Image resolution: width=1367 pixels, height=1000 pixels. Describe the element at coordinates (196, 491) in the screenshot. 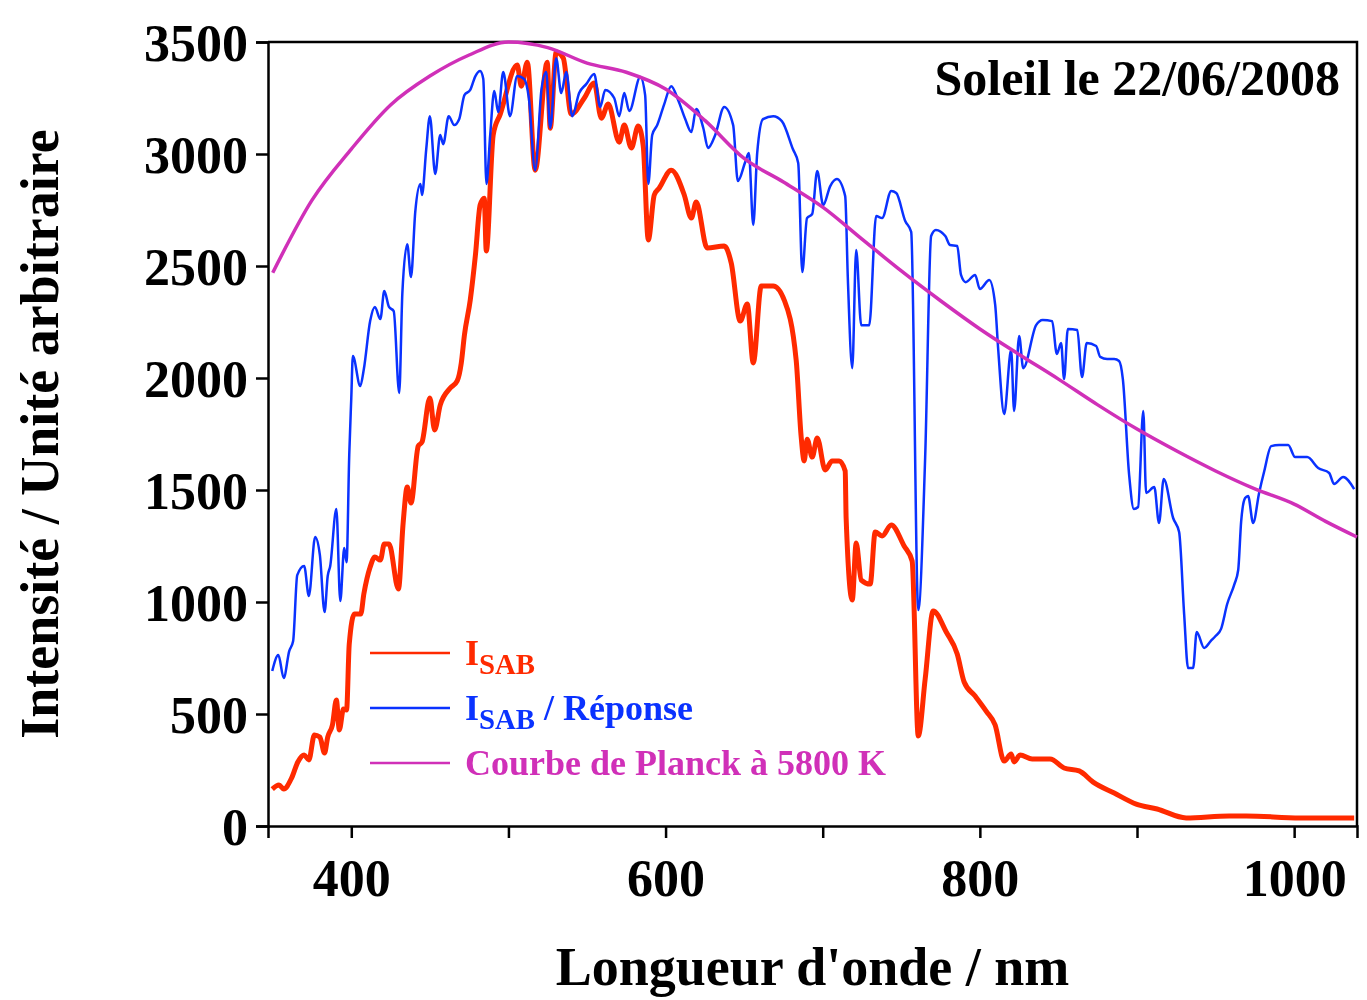

I see `y-tick-label: 1500` at that location.